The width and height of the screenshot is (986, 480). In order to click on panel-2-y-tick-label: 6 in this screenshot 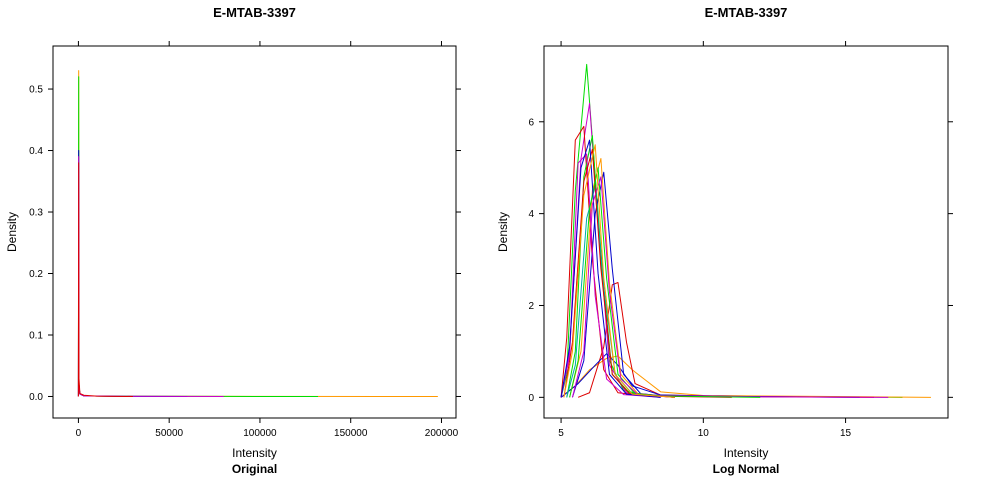, I will do `click(531, 122)`.